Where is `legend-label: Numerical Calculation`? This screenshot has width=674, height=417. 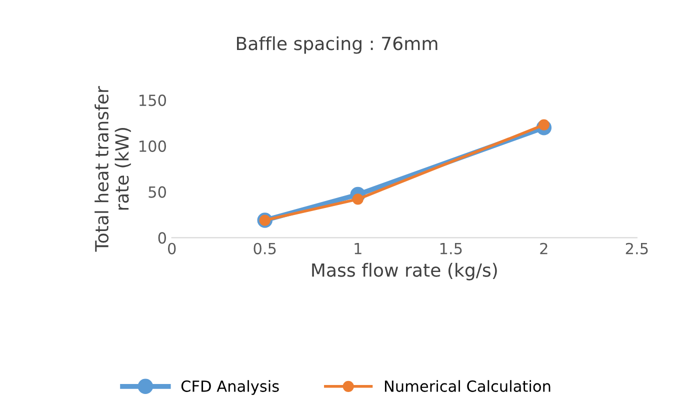 legend-label: Numerical Calculation is located at coordinates (467, 386).